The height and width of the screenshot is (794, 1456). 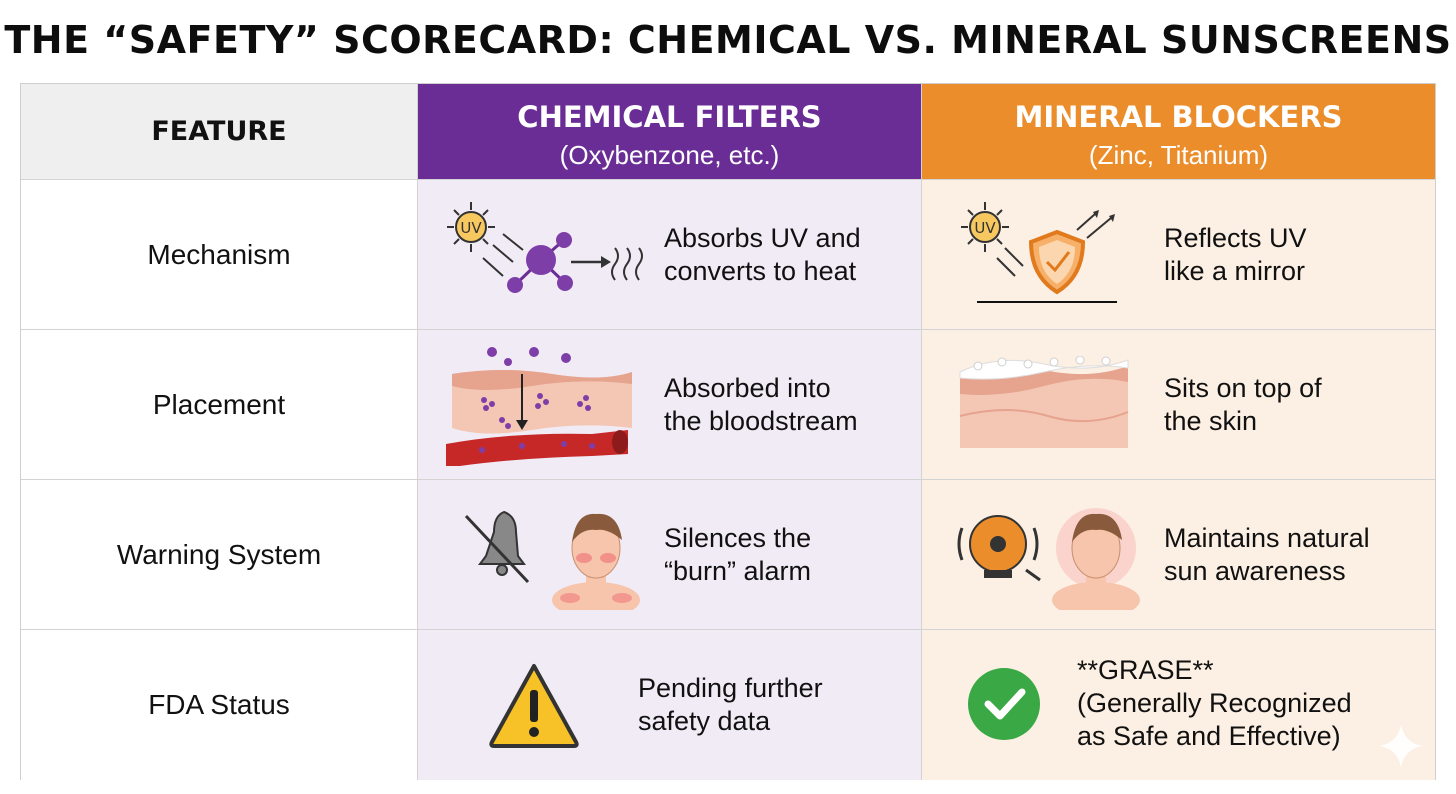 I want to click on feature-label: FDA Status, so click(x=219, y=704).